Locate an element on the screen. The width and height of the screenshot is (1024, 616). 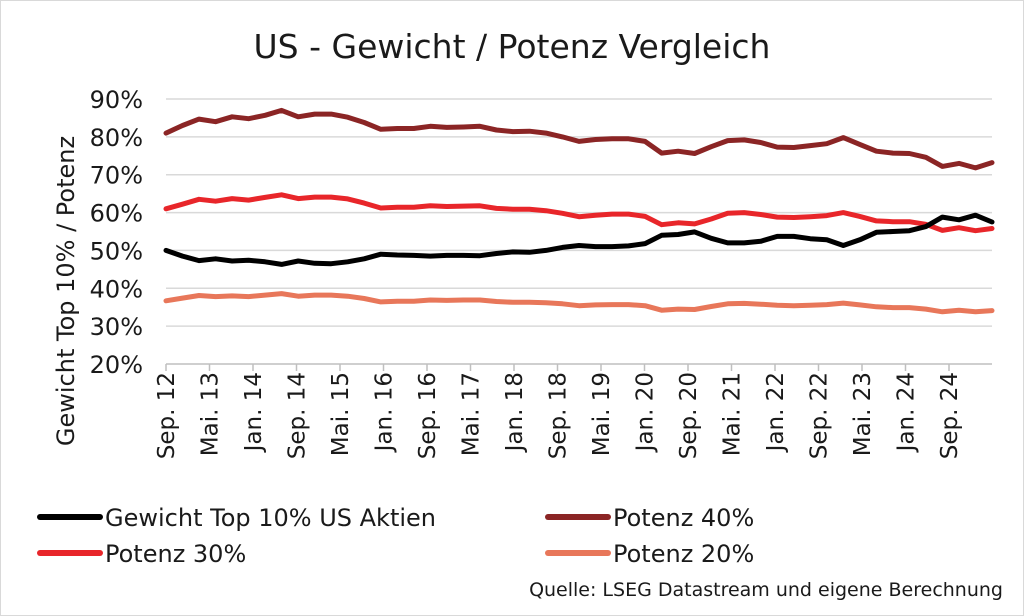
y-tick-label: 50% is located at coordinates (116, 251).